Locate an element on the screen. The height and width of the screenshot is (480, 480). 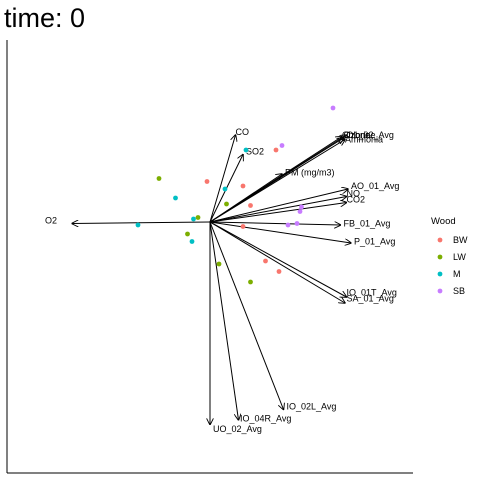
vector-label: O1_02_Avg is located at coordinates (370, 135).